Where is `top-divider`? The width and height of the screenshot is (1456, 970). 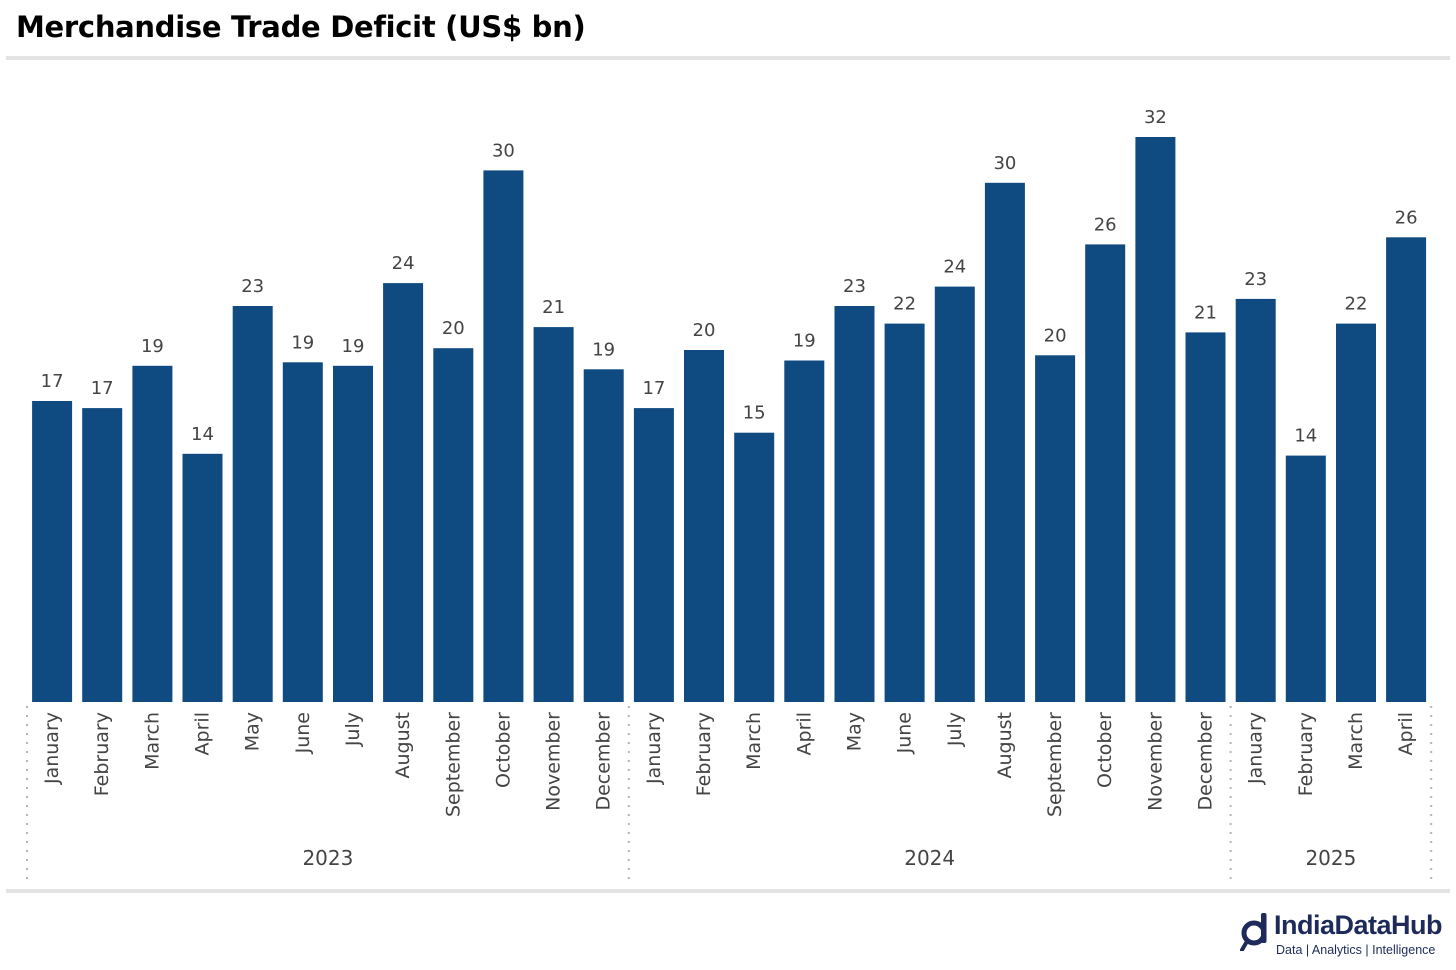
top-divider is located at coordinates (728, 58).